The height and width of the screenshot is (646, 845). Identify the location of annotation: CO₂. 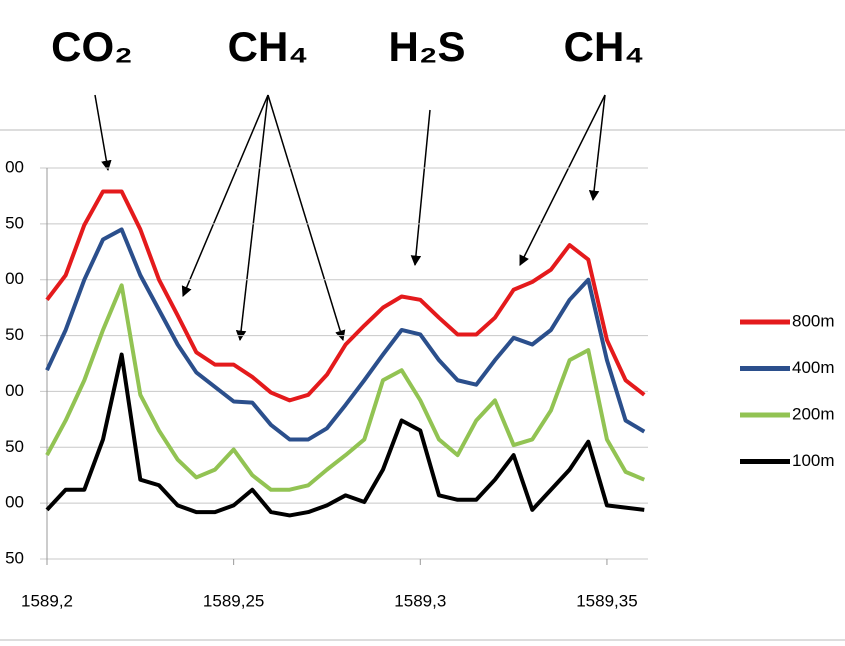
(92, 46).